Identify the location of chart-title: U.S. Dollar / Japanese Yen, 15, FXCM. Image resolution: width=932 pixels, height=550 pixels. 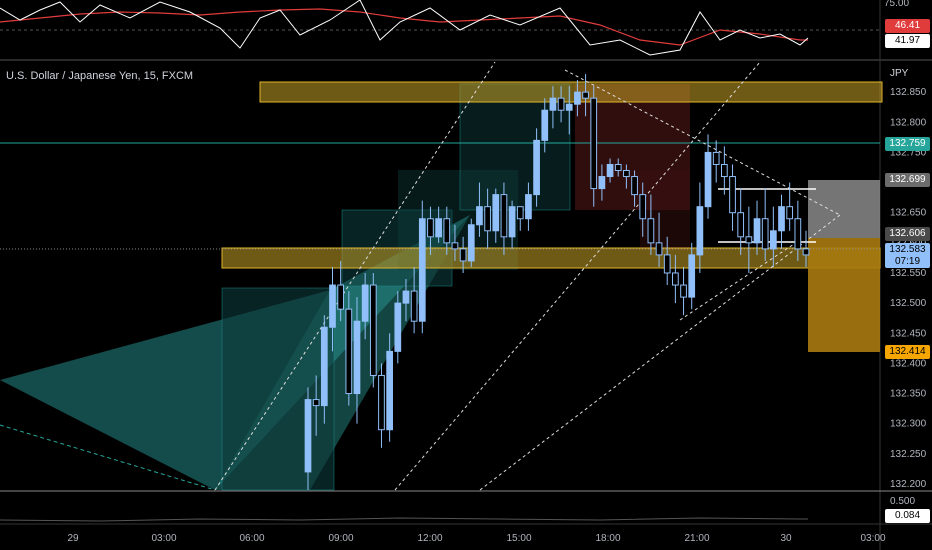
(100, 76).